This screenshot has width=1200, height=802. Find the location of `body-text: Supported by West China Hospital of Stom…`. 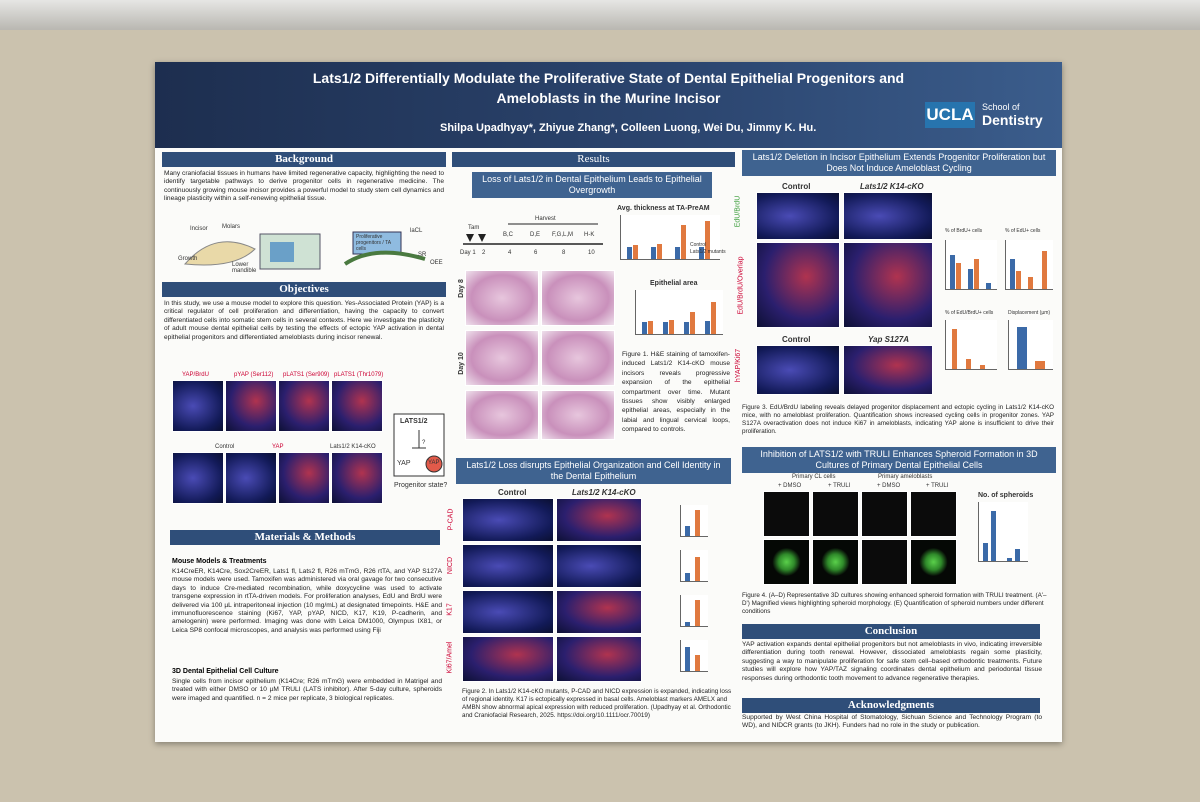

body-text: Supported by West China Hospital of Stom… is located at coordinates (892, 722).